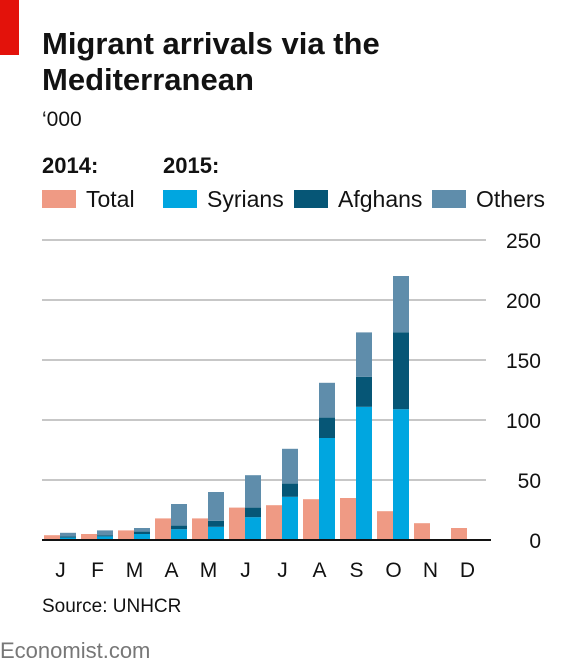 The height and width of the screenshot is (670, 580). Describe the element at coordinates (311, 199) in the screenshot. I see `legend-swatch-afghans` at that location.